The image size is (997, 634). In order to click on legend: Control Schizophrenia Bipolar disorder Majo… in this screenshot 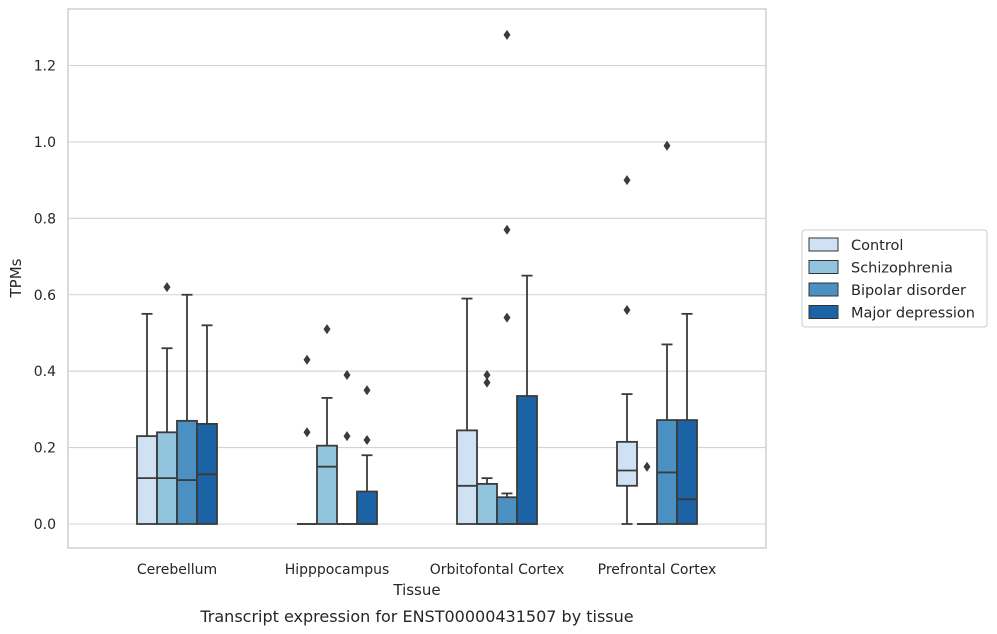, I will do `click(894, 278)`.